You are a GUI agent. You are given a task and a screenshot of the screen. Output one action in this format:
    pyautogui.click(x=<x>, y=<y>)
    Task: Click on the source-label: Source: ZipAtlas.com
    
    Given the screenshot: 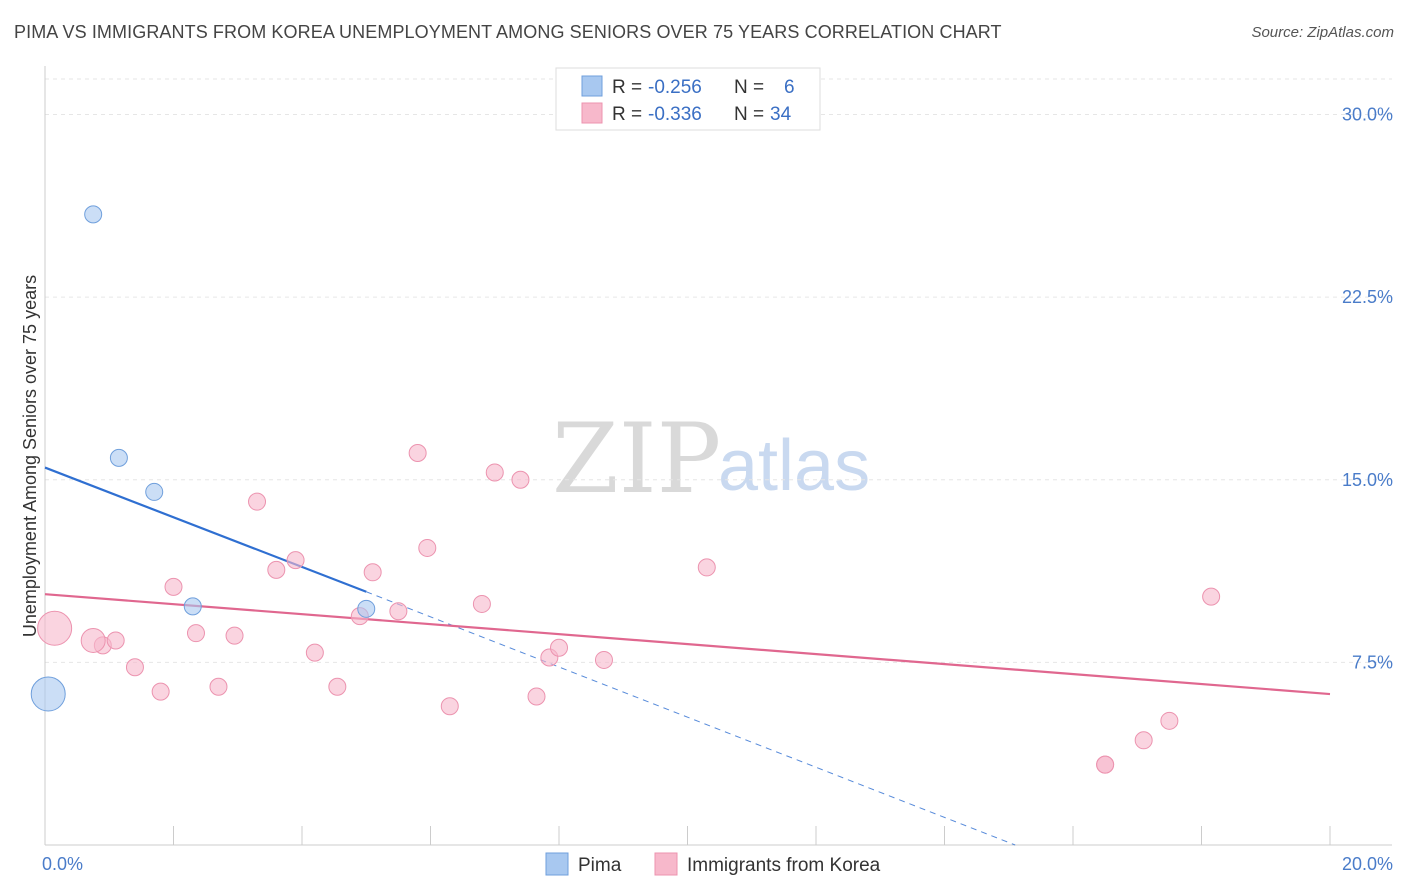 What is the action you would take?
    pyautogui.click(x=1322, y=32)
    